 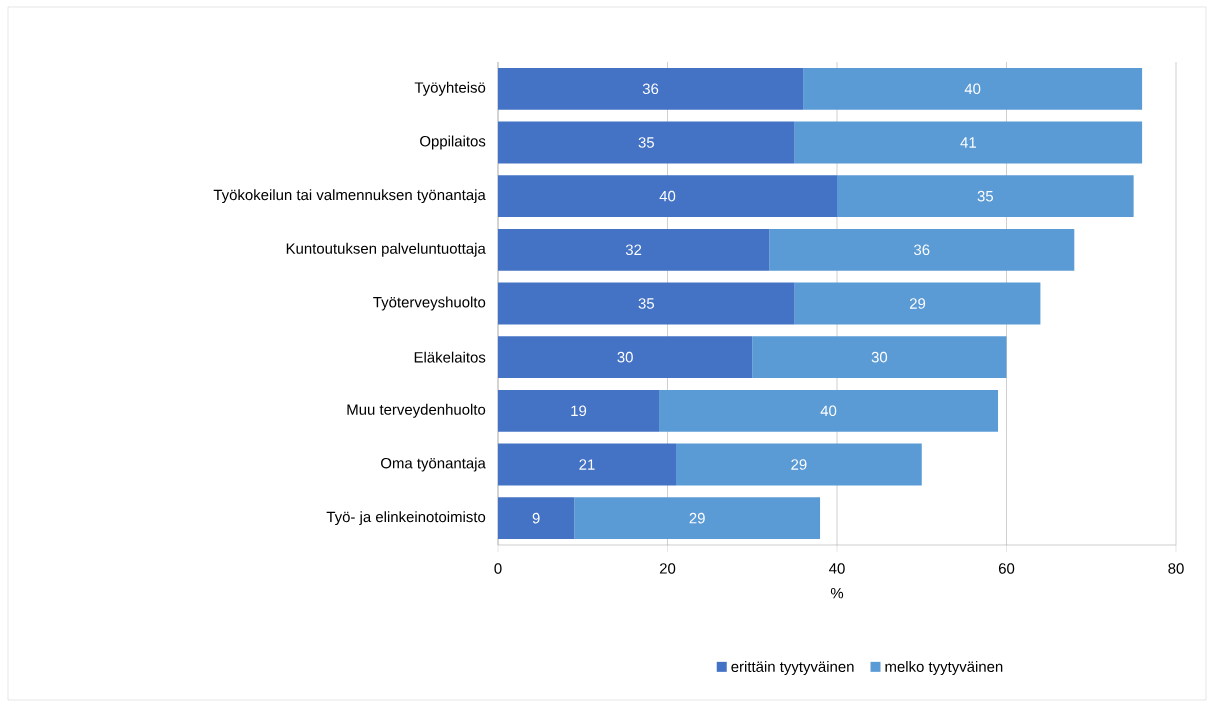 I want to click on y-tick-label: Työ- ja elinkeinotoimisto, so click(x=406, y=518).